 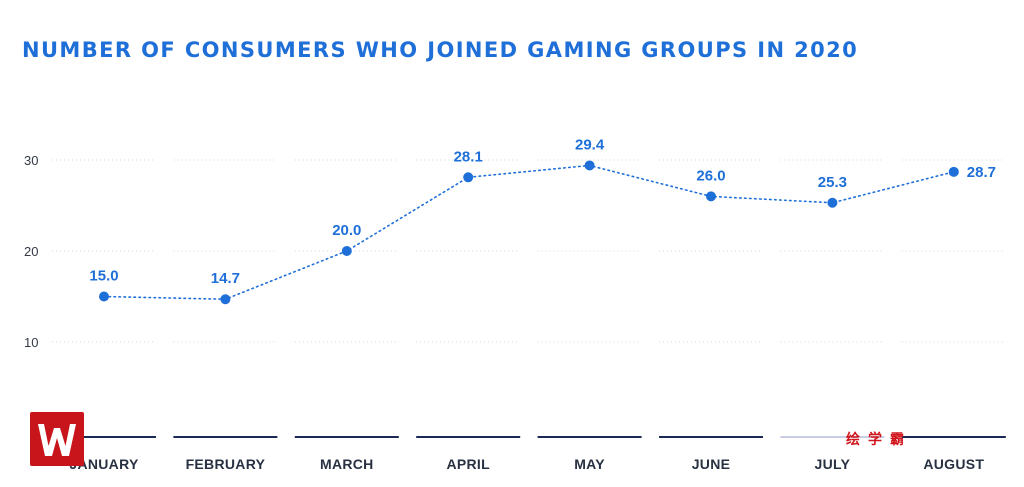 What do you see at coordinates (31, 342) in the screenshot?
I see `y-tick-label: 10` at bounding box center [31, 342].